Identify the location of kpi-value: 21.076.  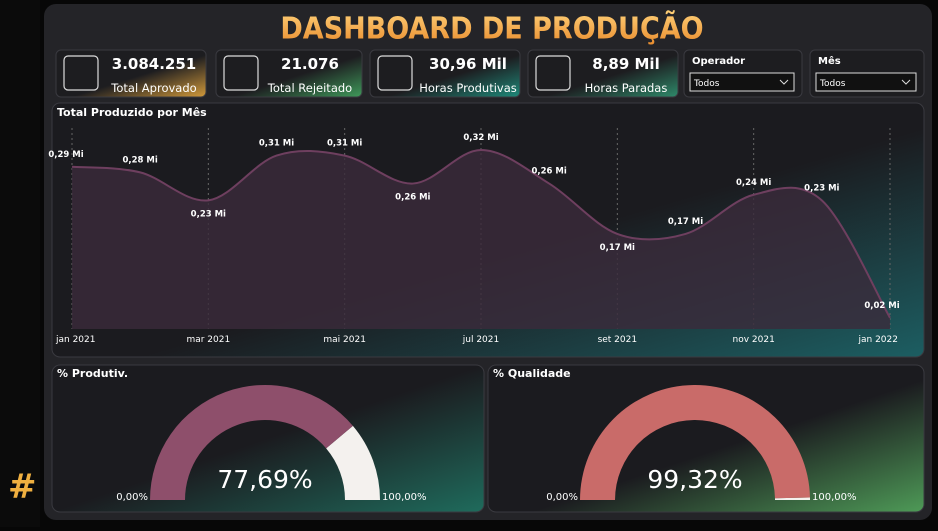
(310, 64).